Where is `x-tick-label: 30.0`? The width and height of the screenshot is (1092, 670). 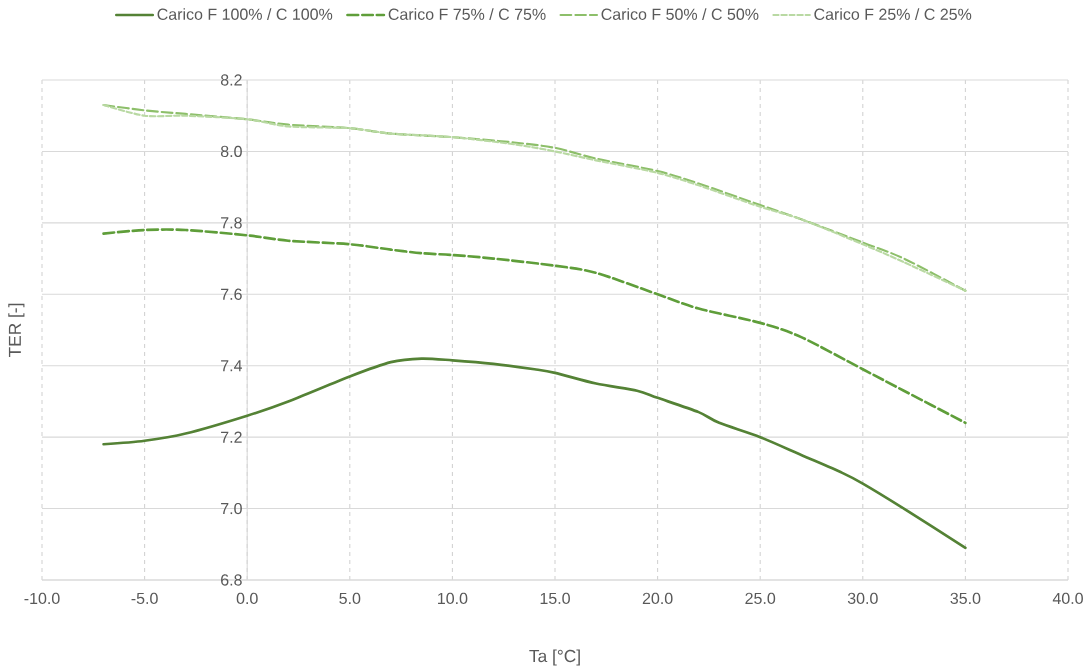 x-tick-label: 30.0 is located at coordinates (862, 598).